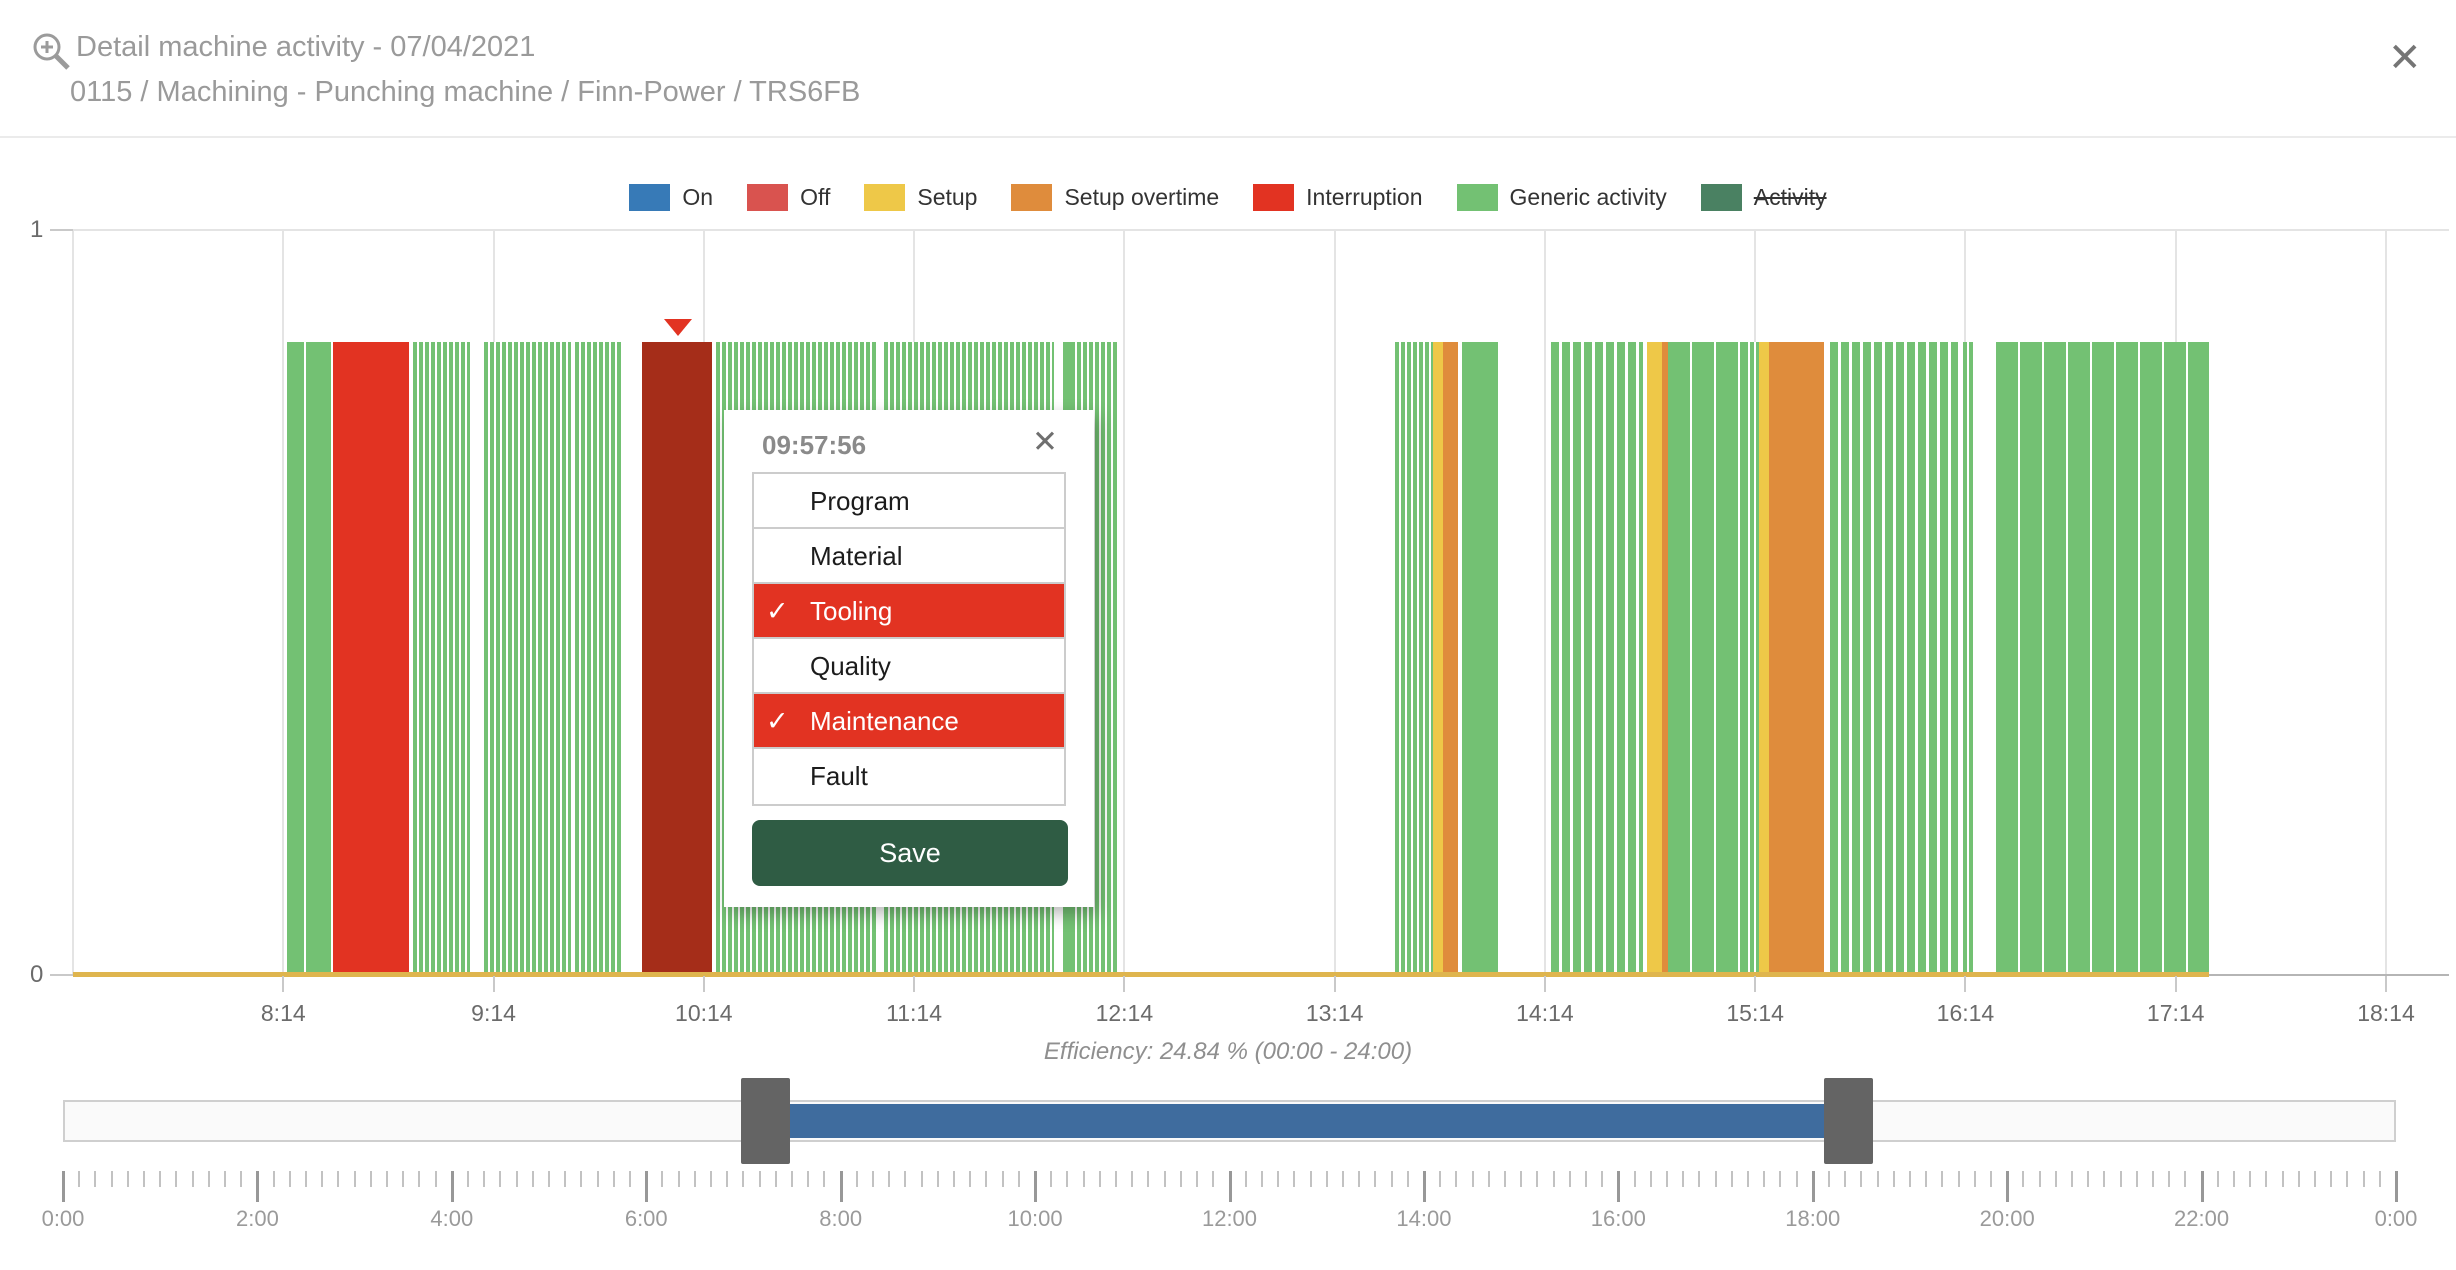 This screenshot has width=2456, height=1270. What do you see at coordinates (1848, 1121) in the screenshot?
I see `slider-handle-right` at bounding box center [1848, 1121].